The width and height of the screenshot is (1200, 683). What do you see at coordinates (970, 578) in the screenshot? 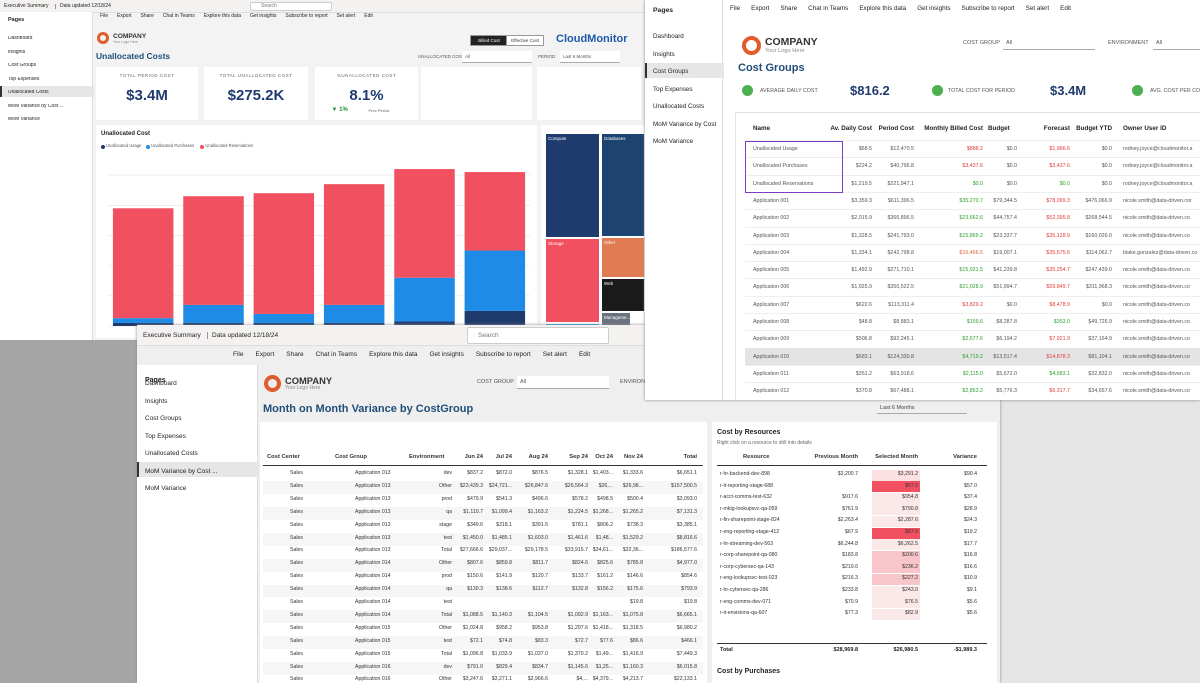
I see `cell: $10.9` at bounding box center [970, 578].